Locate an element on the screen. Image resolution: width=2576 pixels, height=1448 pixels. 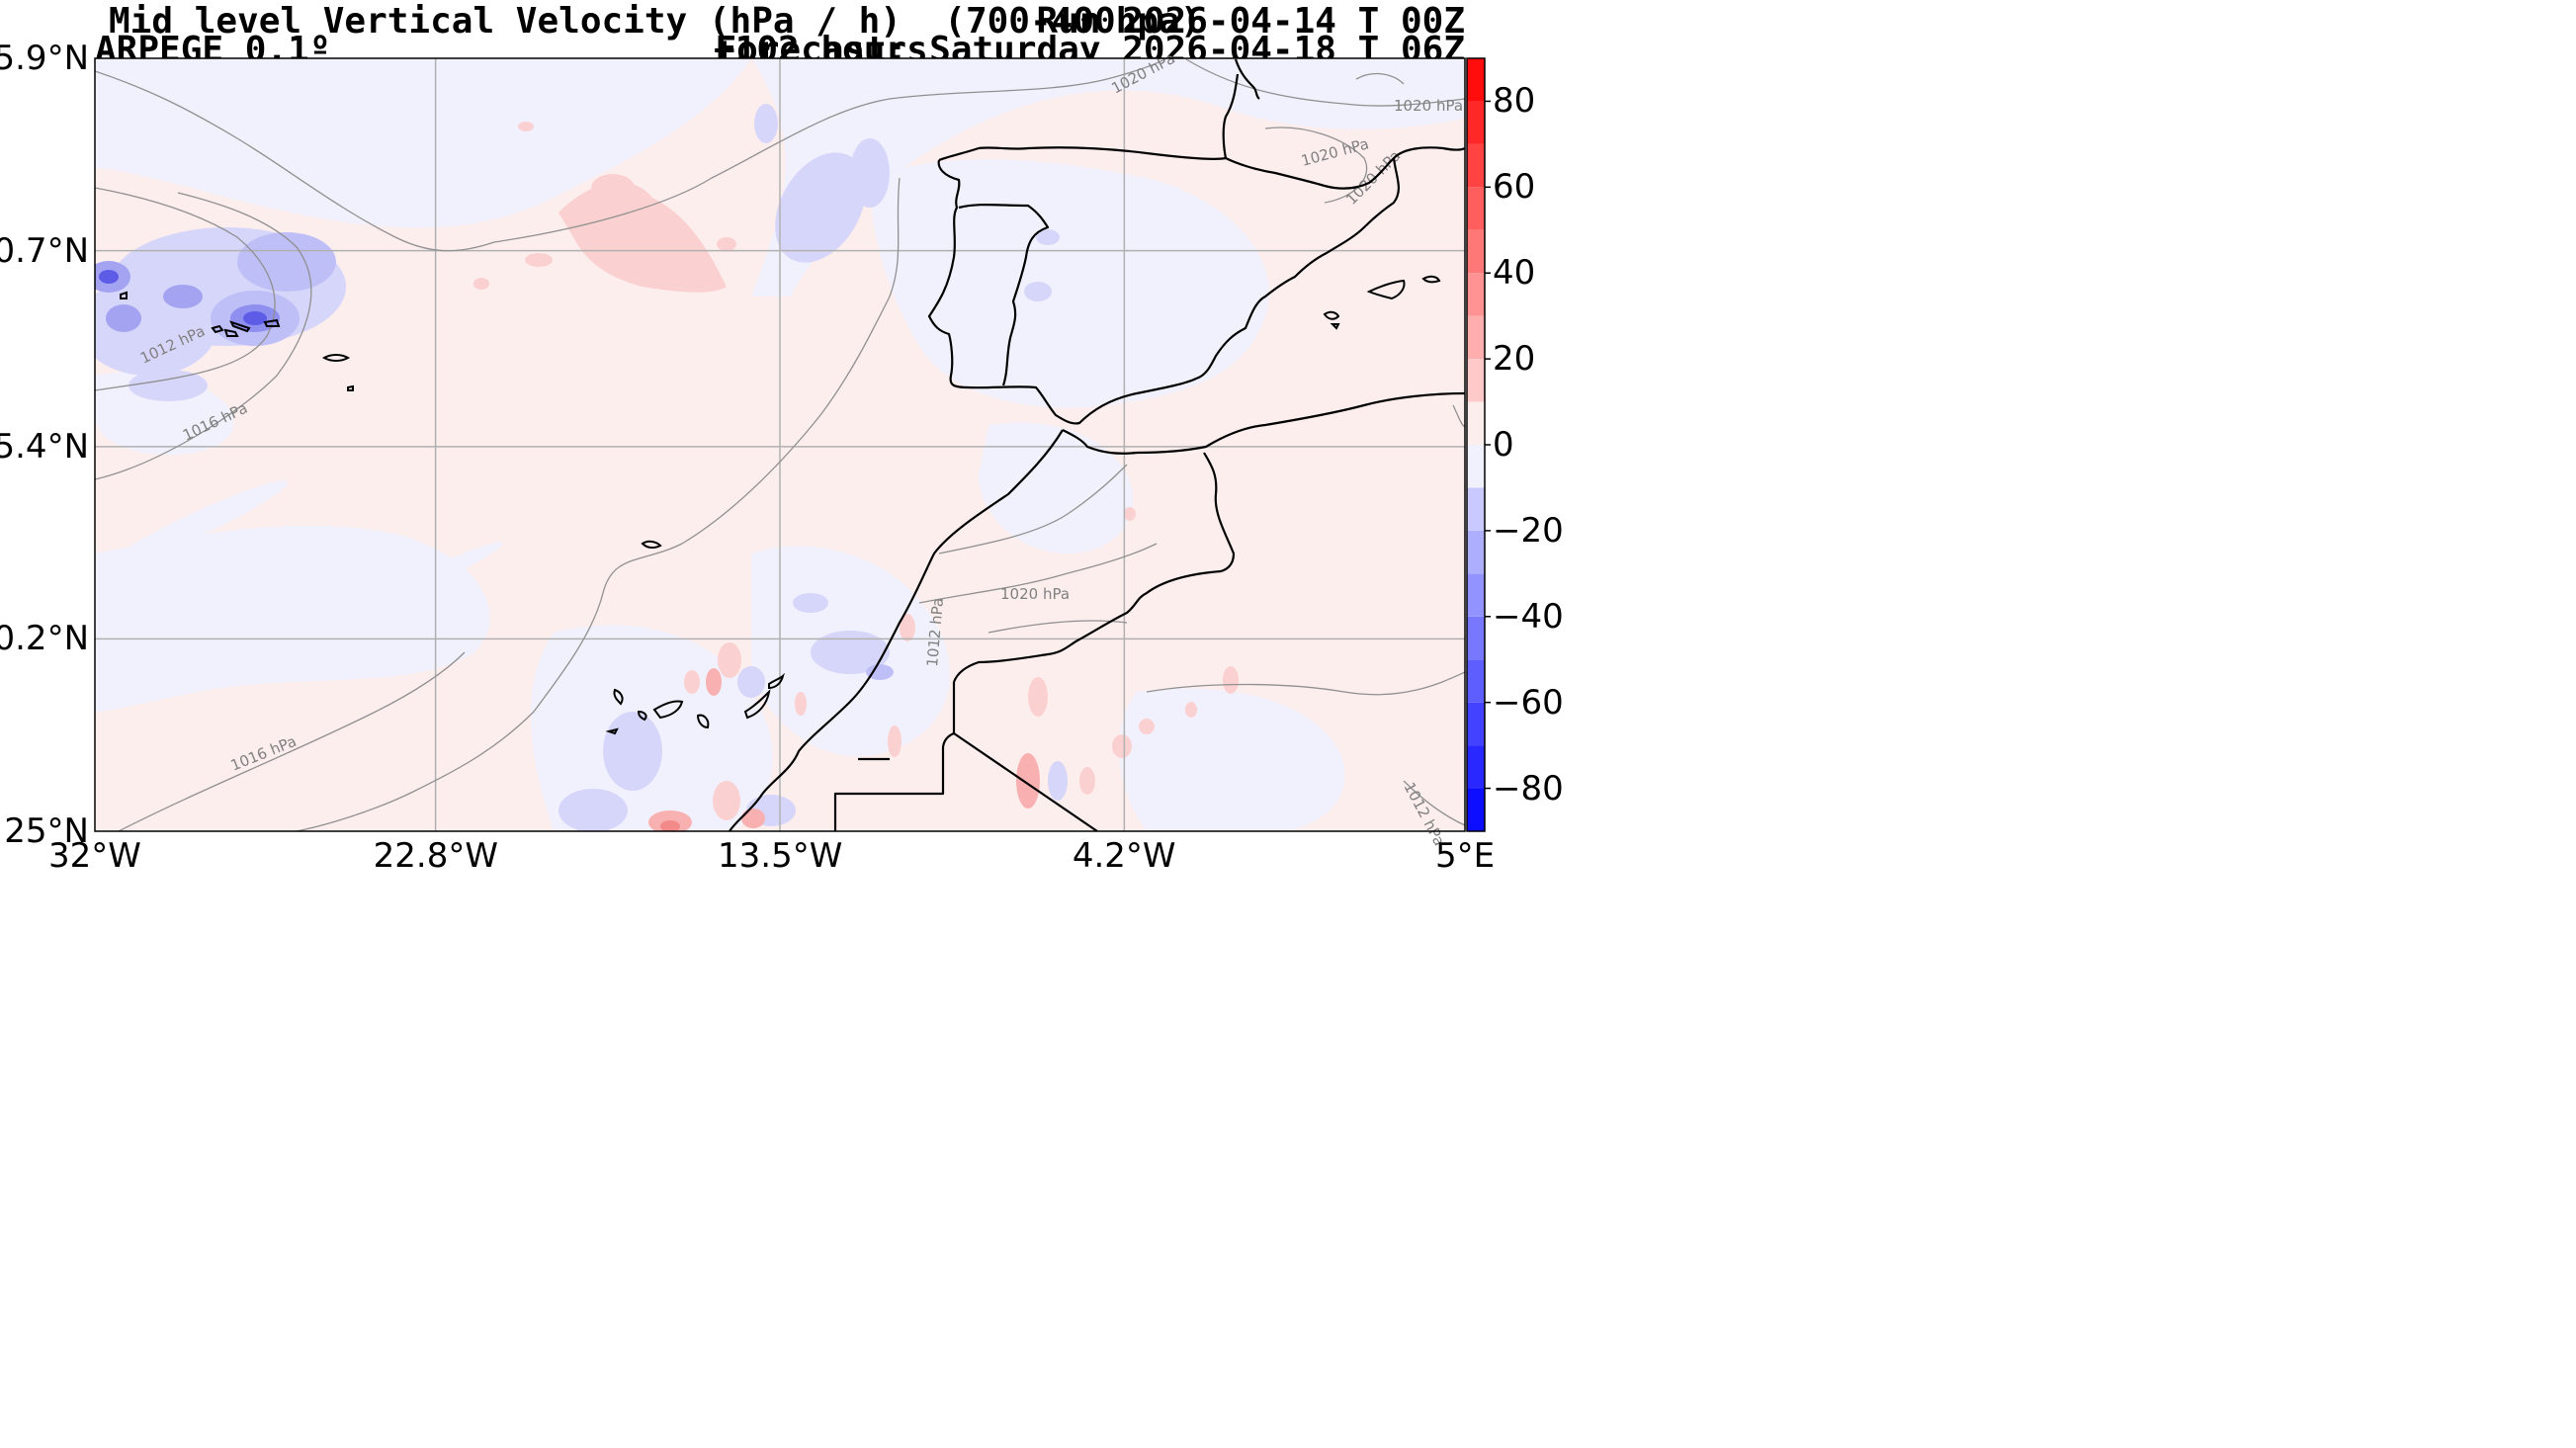
lat-tick-label: 30.2°N is located at coordinates (44, 639).